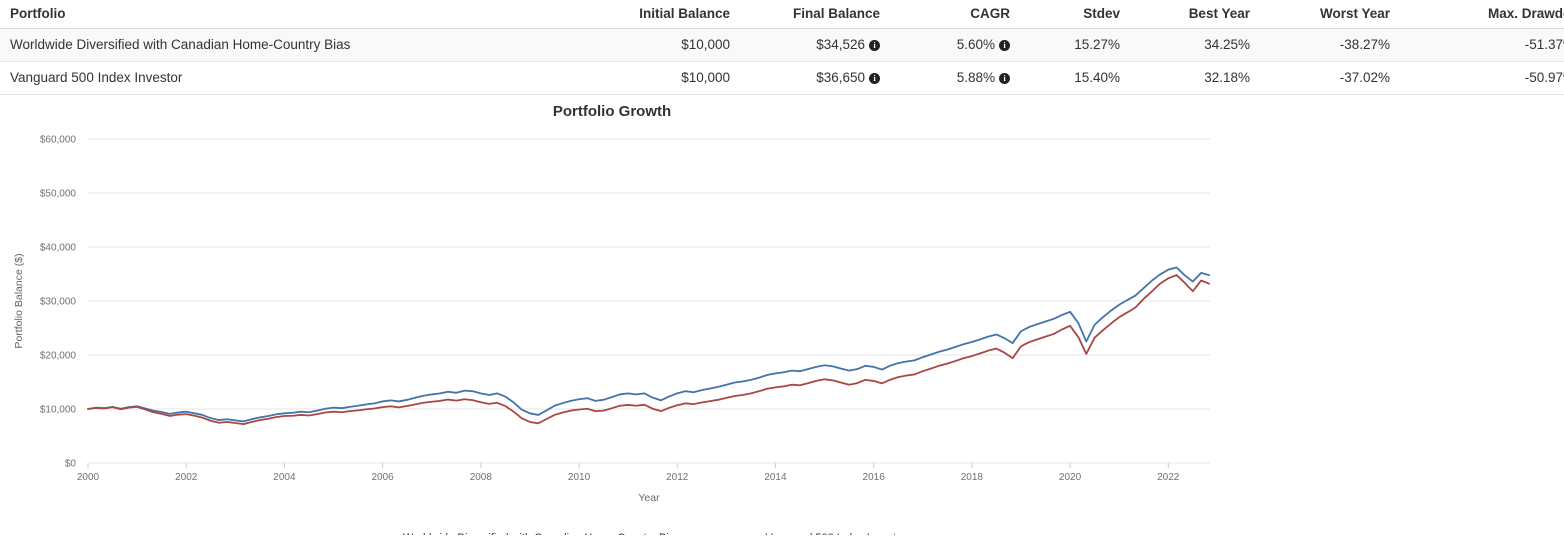 The image size is (1564, 541). What do you see at coordinates (660, 14) in the screenshot?
I see `column-header-initial-balance: Initial Balance` at bounding box center [660, 14].